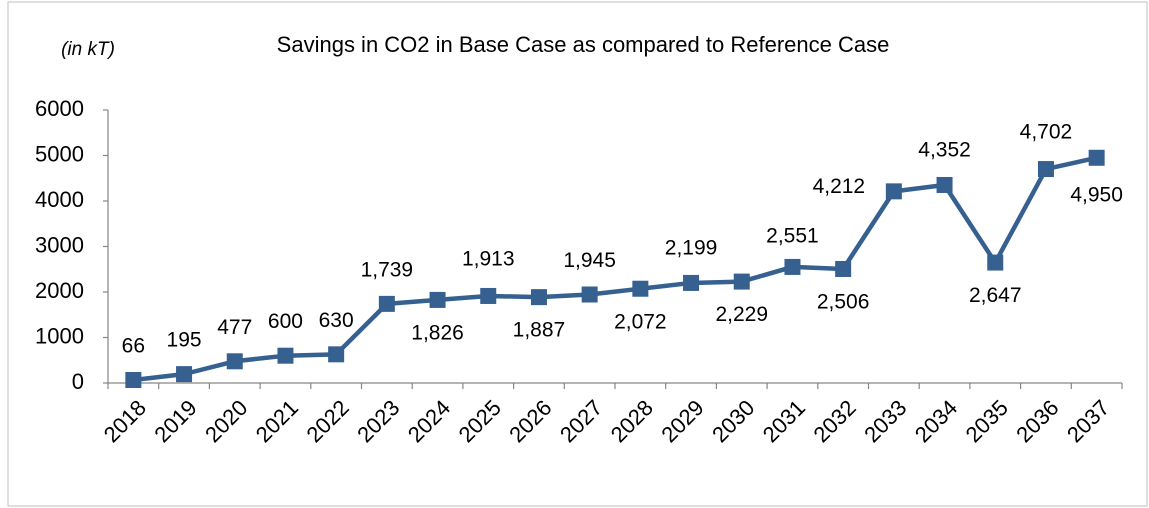  I want to click on data-label: 630, so click(336, 320).